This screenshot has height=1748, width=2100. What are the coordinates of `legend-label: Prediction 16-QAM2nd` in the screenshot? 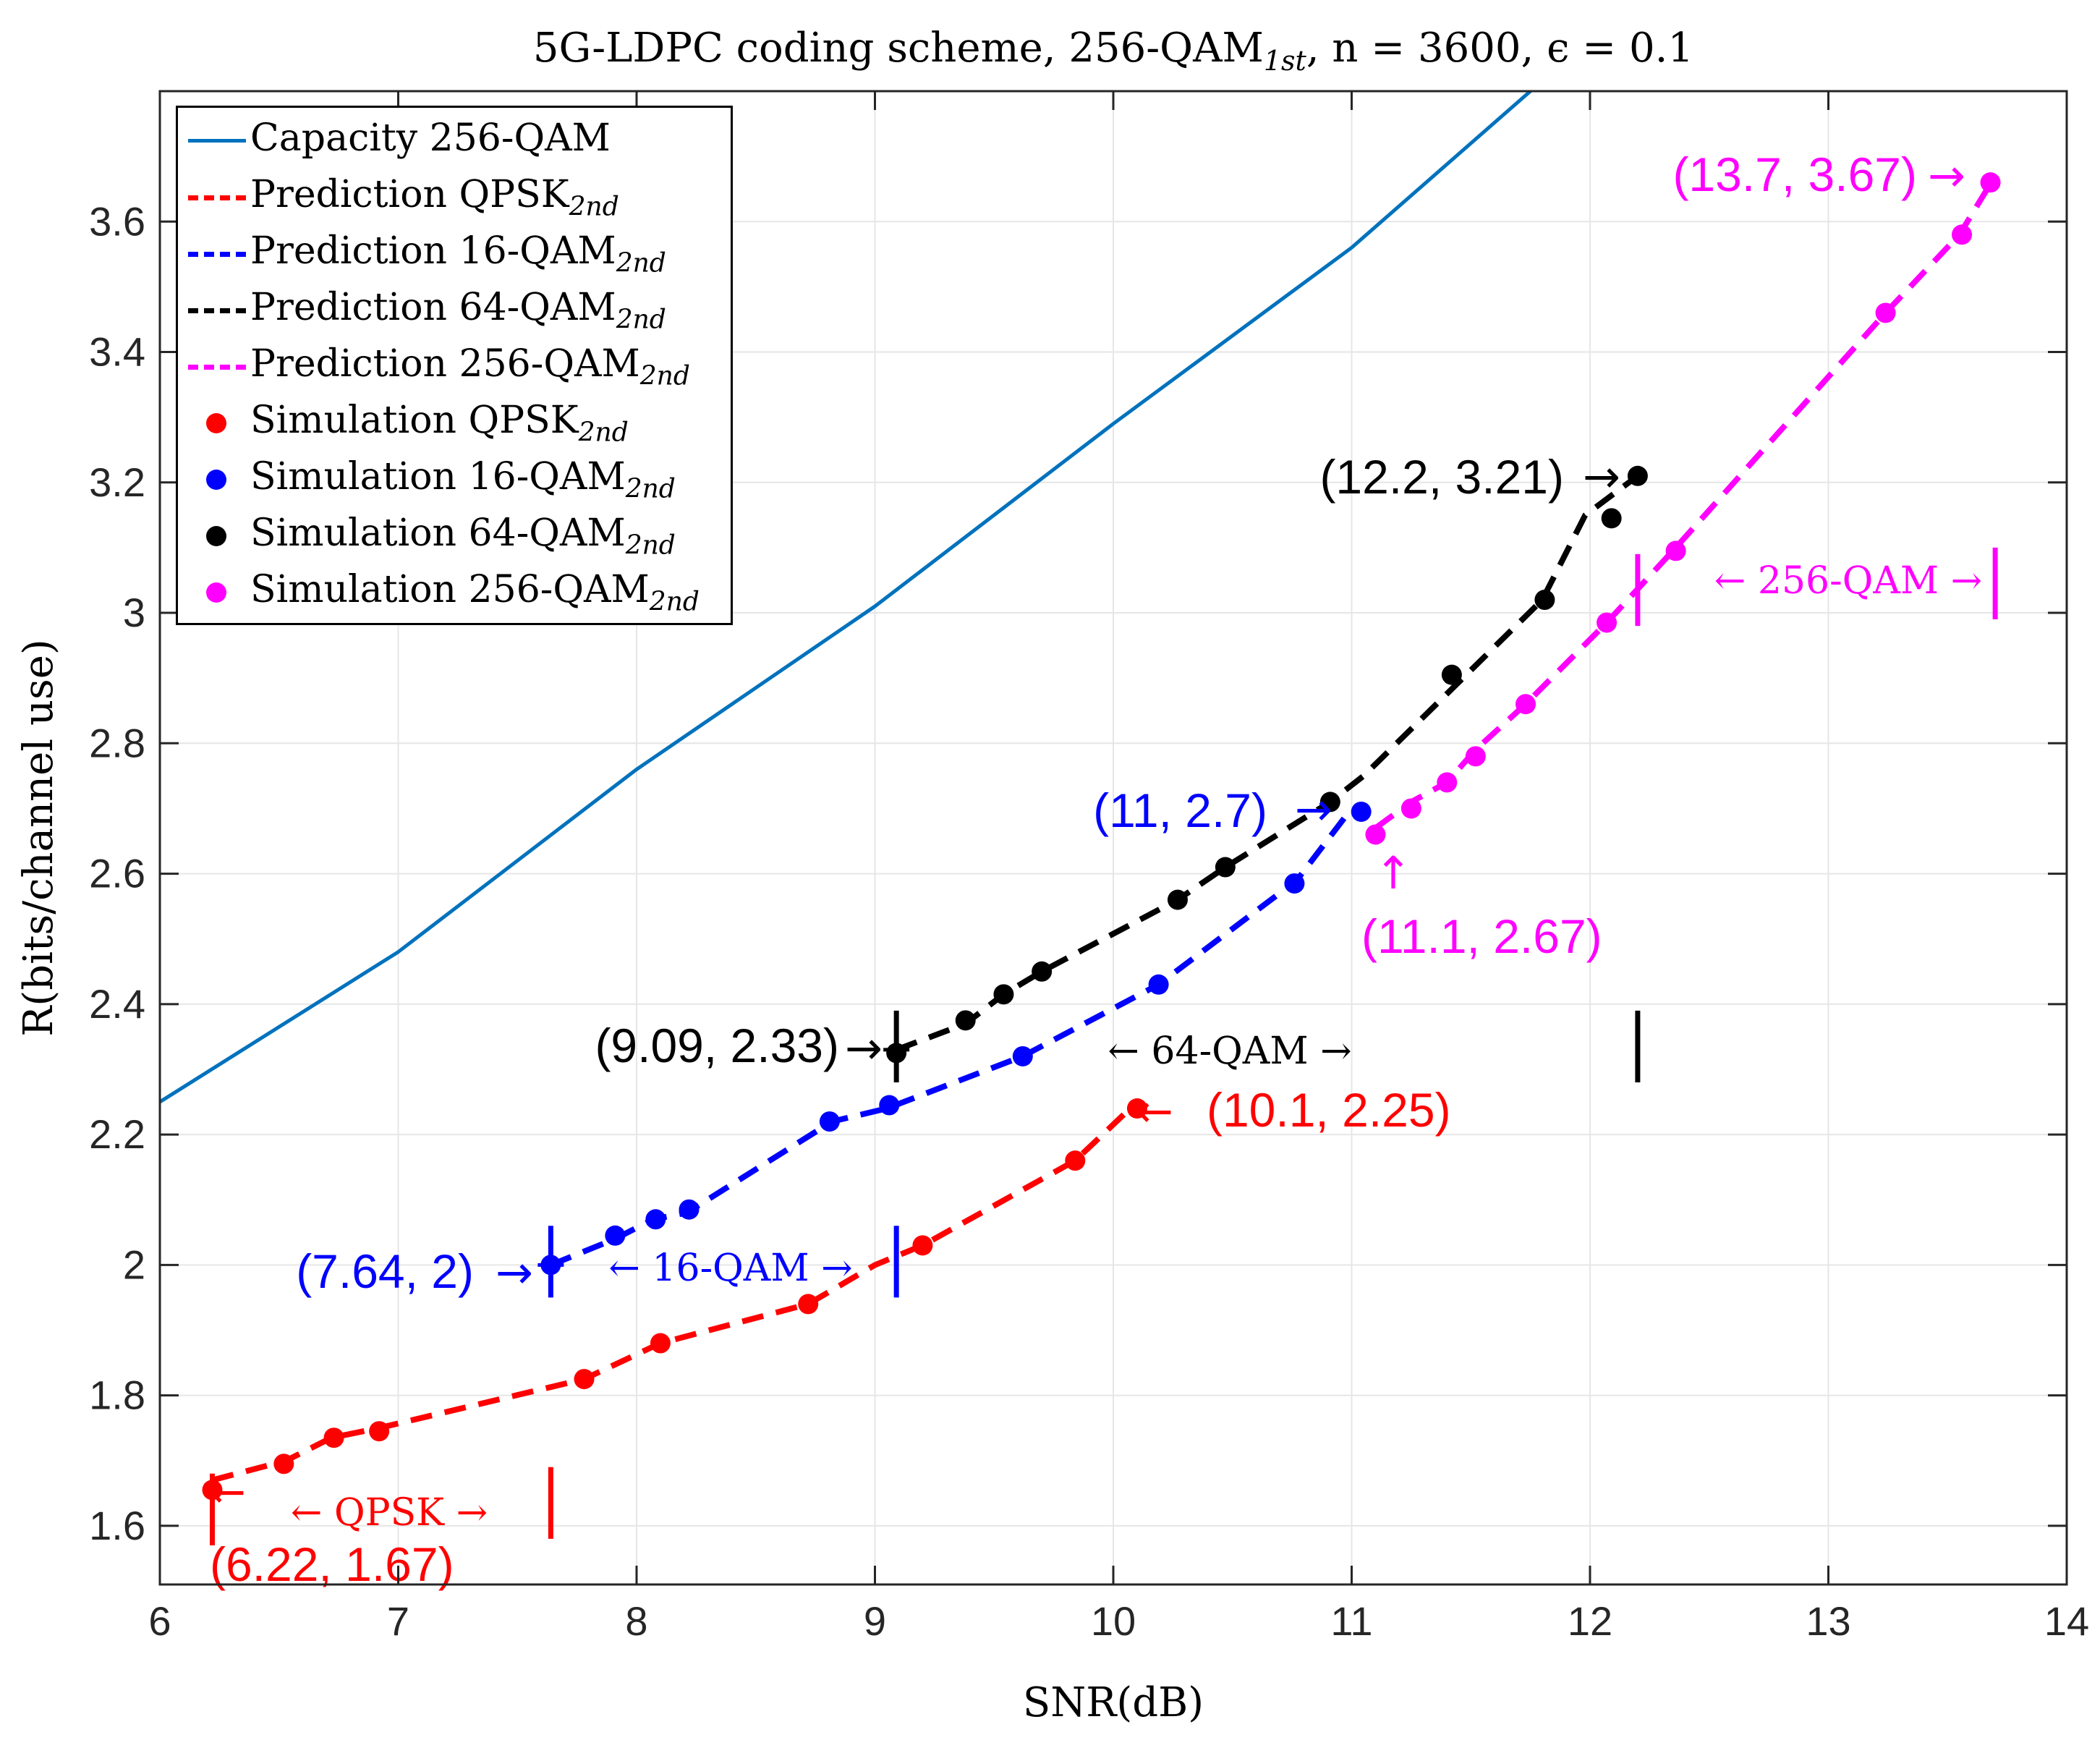 It's located at (458, 253).